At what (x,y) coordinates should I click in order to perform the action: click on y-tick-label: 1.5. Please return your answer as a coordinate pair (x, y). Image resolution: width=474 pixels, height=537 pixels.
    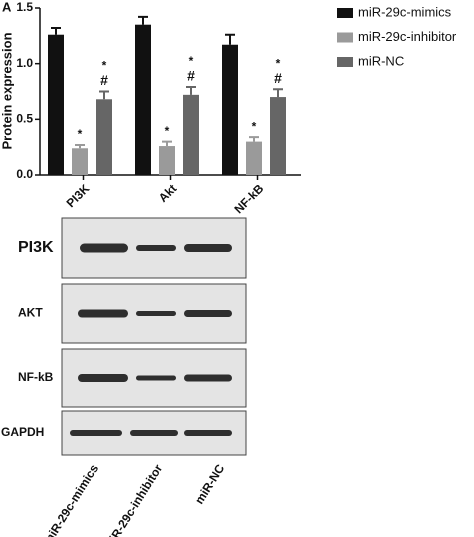
    Looking at the image, I should click on (24, 7).